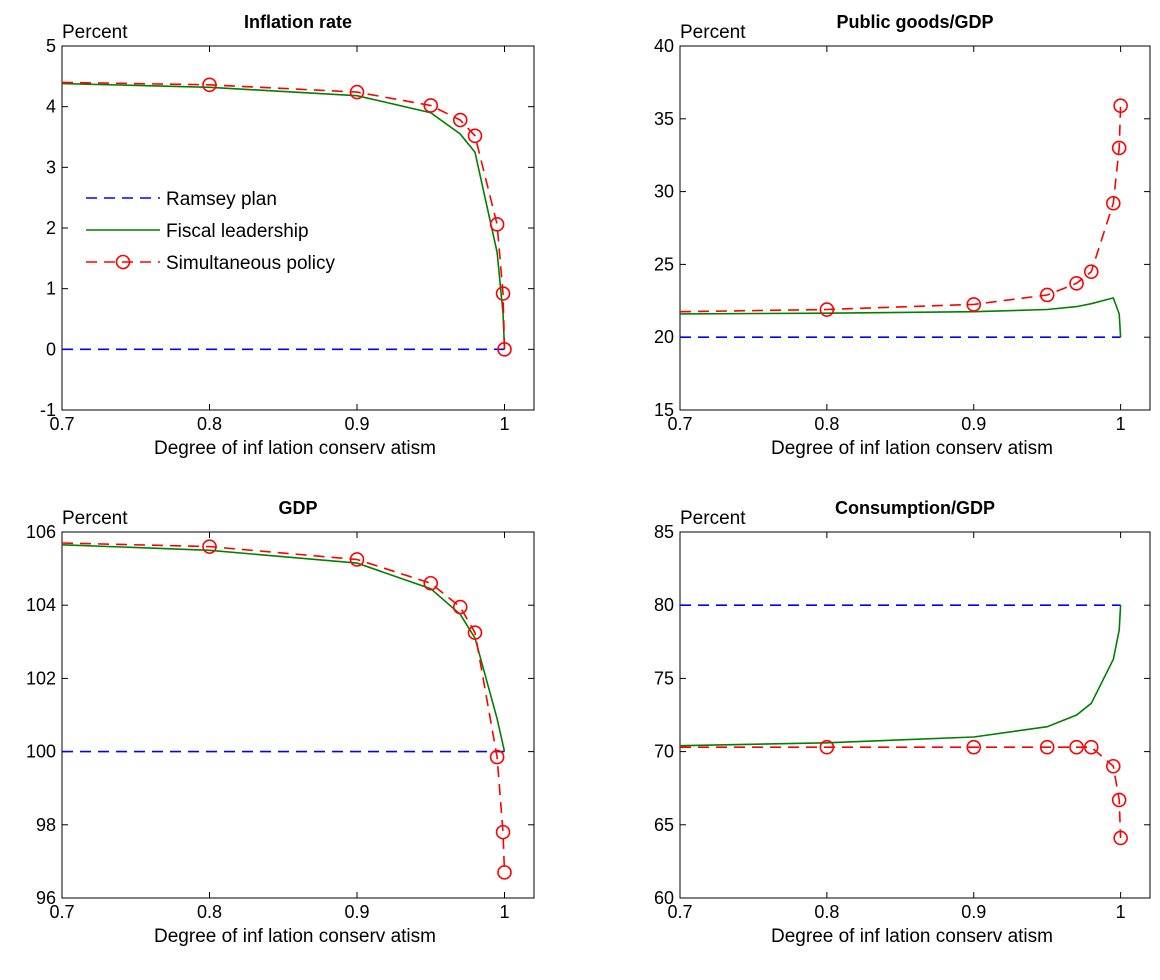  Describe the element at coordinates (664, 46) in the screenshot. I see `y-tick-label: 40` at that location.